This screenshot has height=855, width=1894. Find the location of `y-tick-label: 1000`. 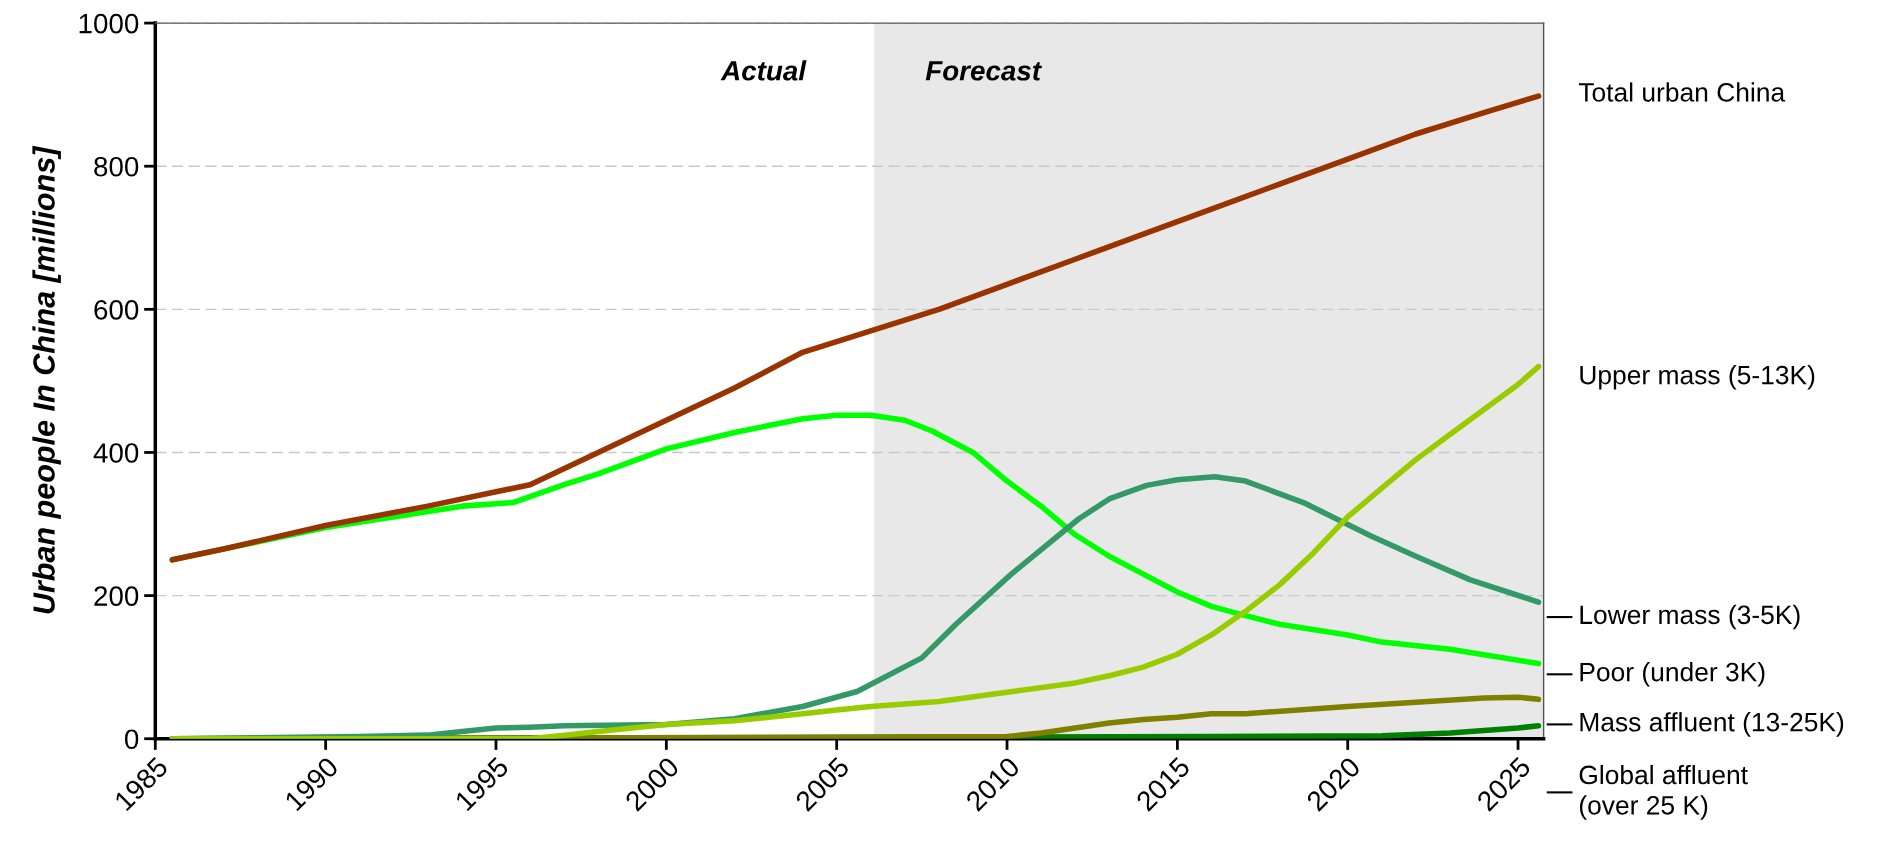

y-tick-label: 1000 is located at coordinates (109, 23).